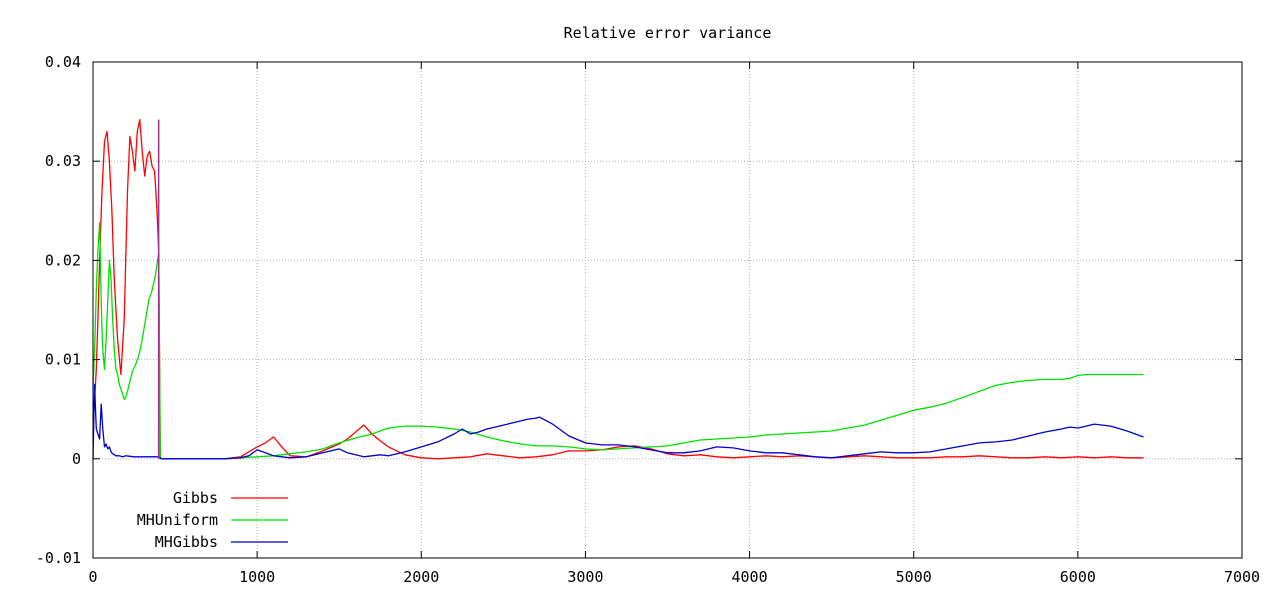  I want to click on x-tick-label: 1000, so click(257, 577).